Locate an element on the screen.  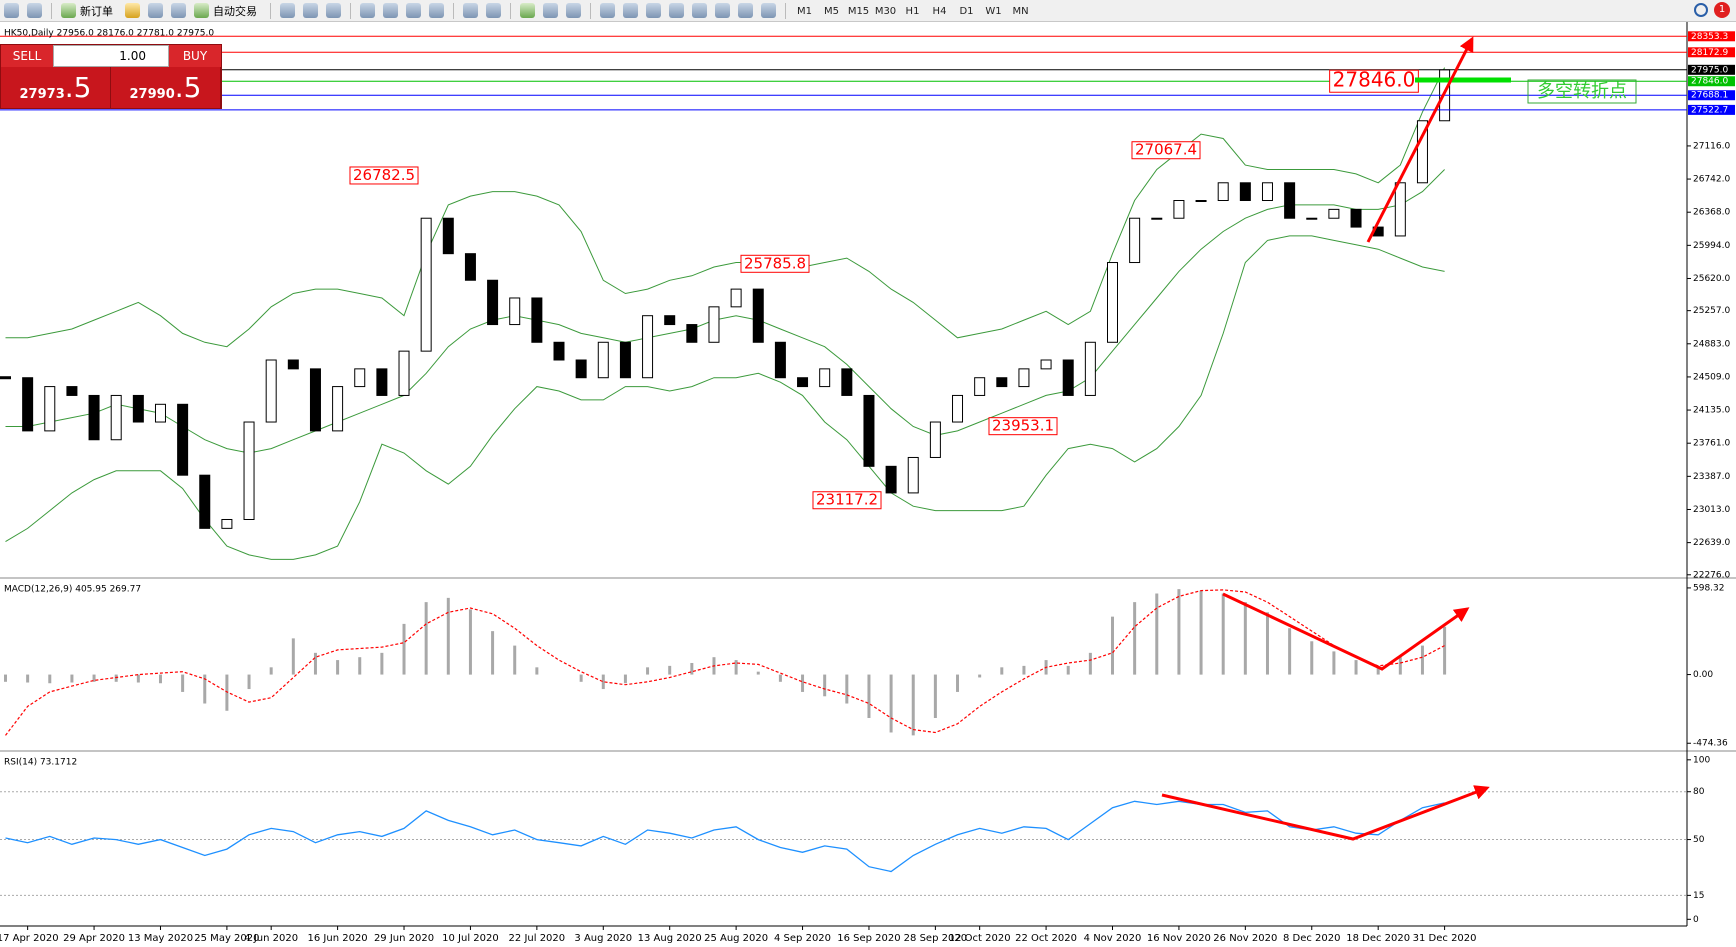
auto-trading-button: 自动交易 is located at coordinates (223, 11).